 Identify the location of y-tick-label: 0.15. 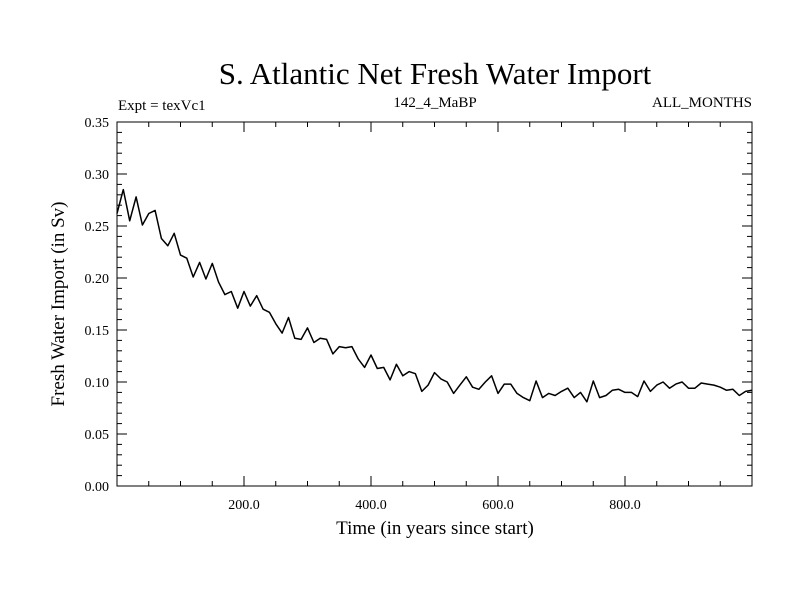
(97, 331).